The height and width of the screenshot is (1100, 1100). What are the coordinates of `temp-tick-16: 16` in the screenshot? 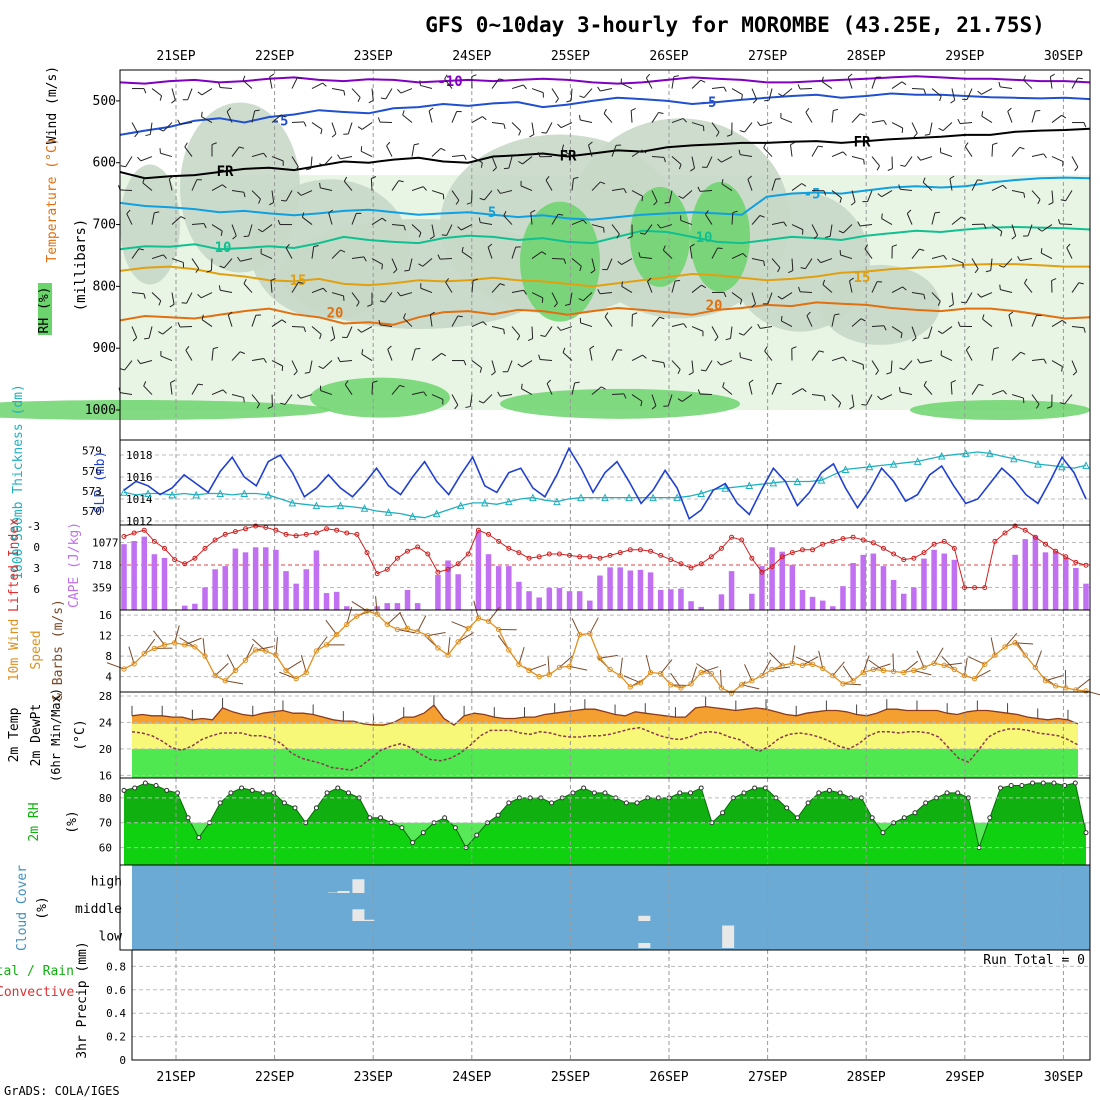 It's located at (105, 775).